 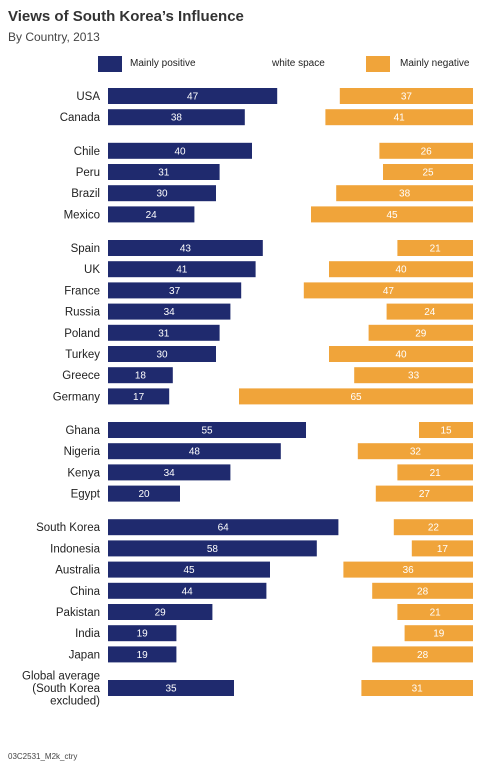 What do you see at coordinates (400, 118) in the screenshot?
I see `value-label-negative-canada: 41` at bounding box center [400, 118].